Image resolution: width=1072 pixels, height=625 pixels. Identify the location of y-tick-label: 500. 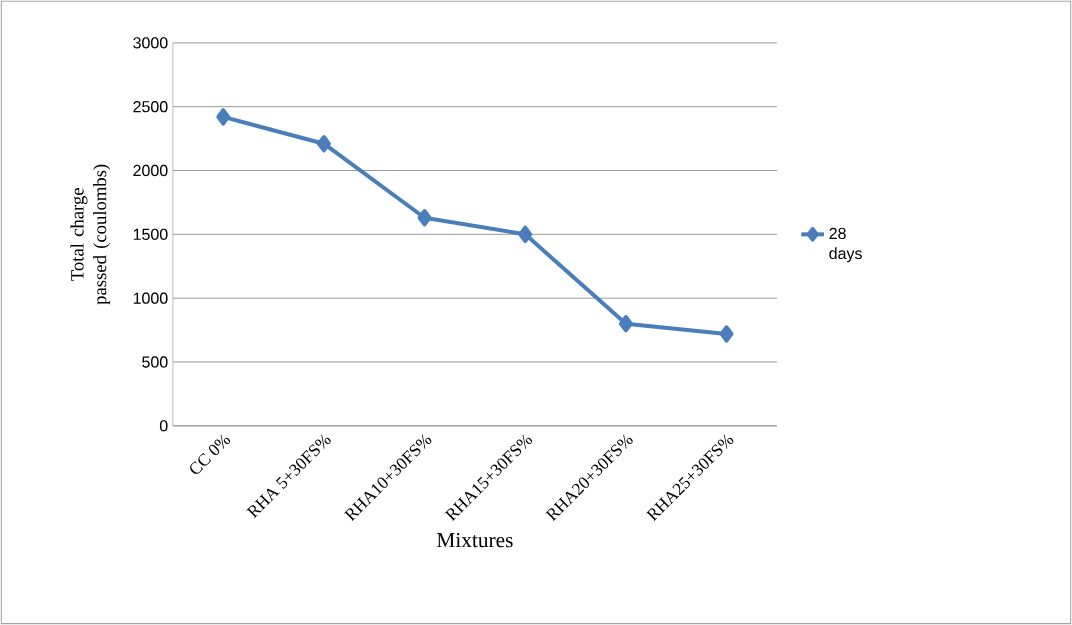
(155, 362).